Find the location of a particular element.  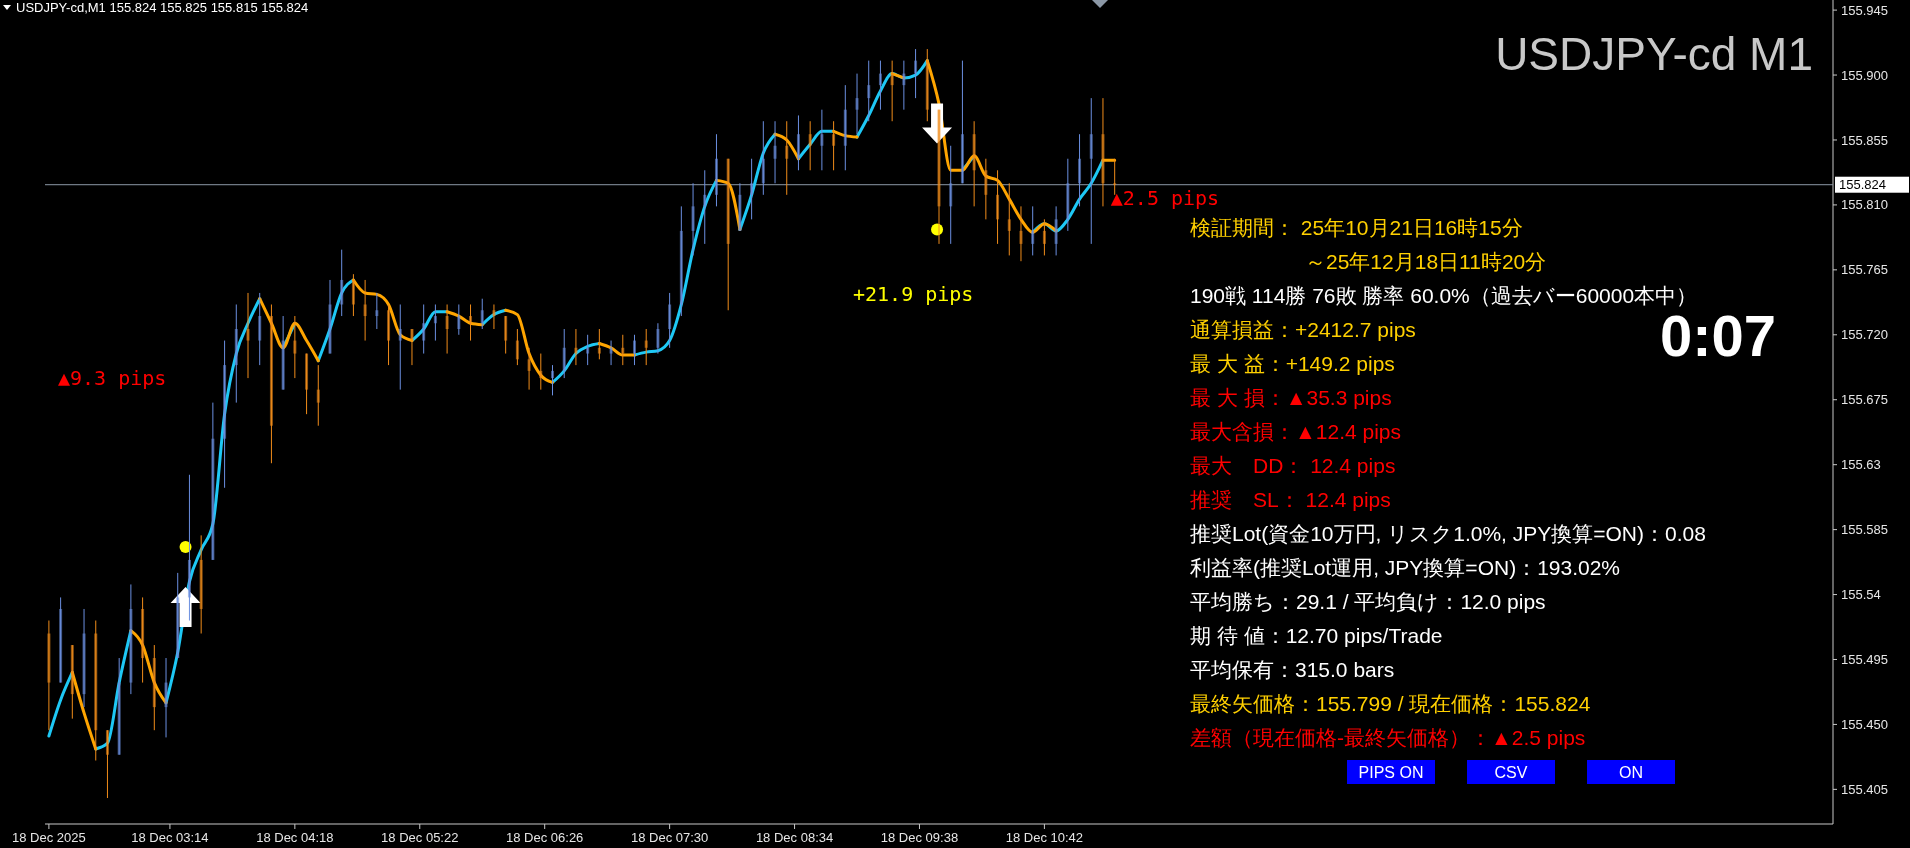

y-tick-label: 155.585 is located at coordinates (1864, 530).